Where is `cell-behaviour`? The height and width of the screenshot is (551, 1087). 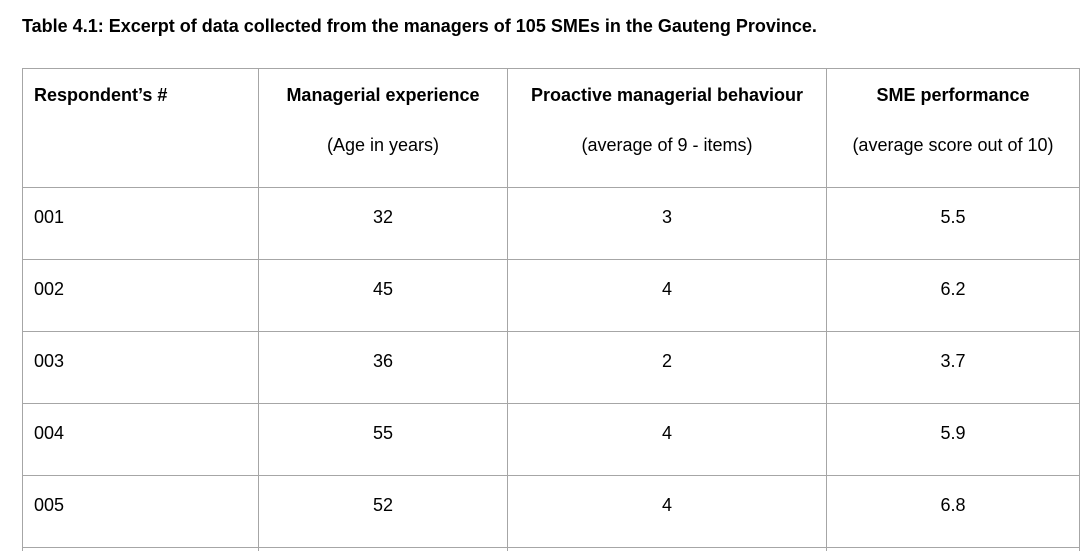 cell-behaviour is located at coordinates (667, 549).